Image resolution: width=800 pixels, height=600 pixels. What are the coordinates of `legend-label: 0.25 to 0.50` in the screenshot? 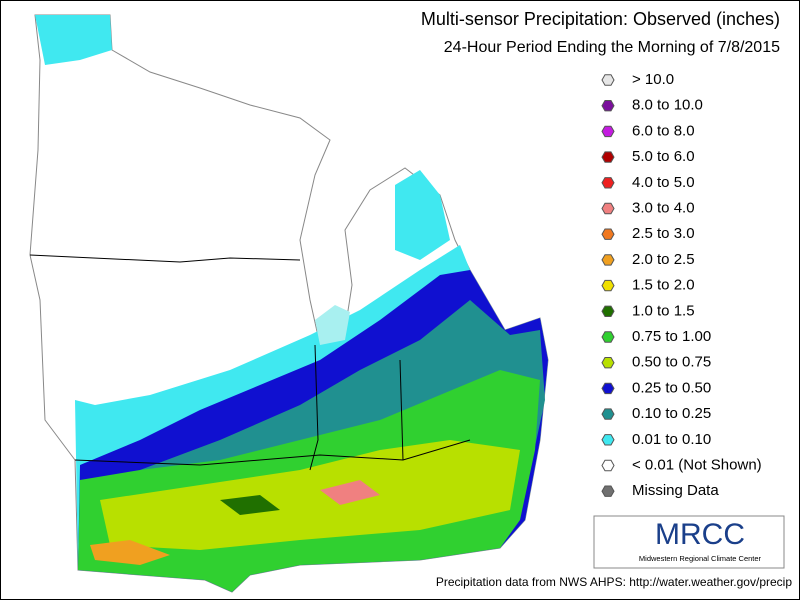 It's located at (671, 387).